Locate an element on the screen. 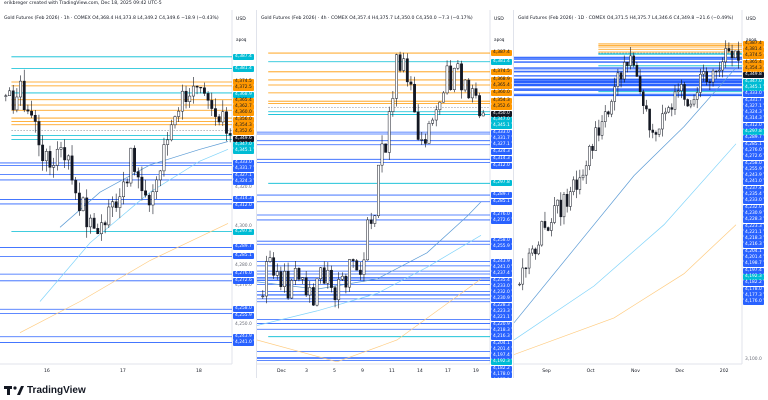 This screenshot has width=768, height=400. price-level-tag: 4,177.3 is located at coordinates (753, 295).